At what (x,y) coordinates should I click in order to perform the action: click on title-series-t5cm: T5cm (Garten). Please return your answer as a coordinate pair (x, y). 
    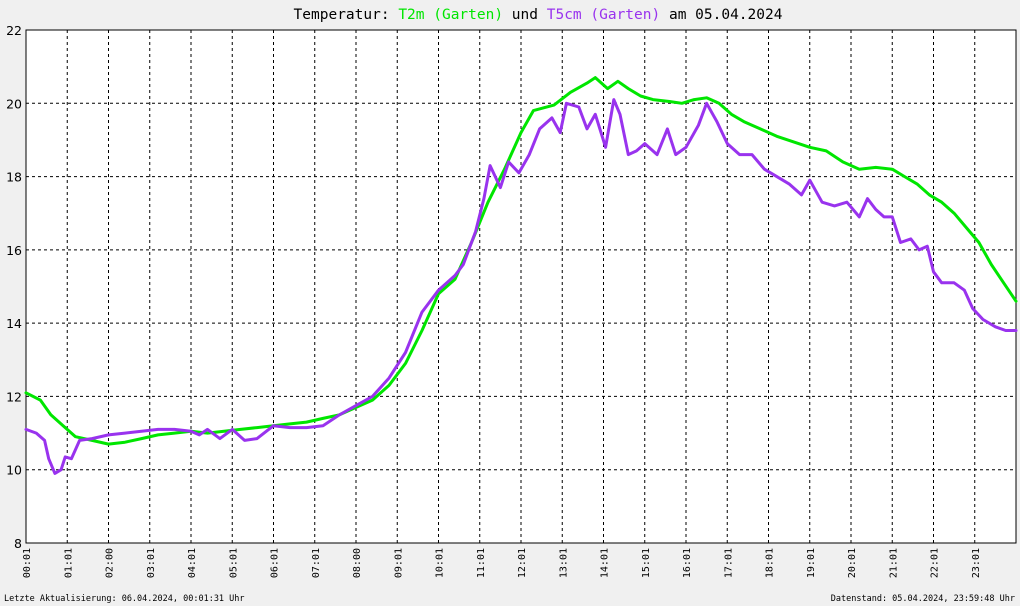
    Looking at the image, I should click on (604, 15).